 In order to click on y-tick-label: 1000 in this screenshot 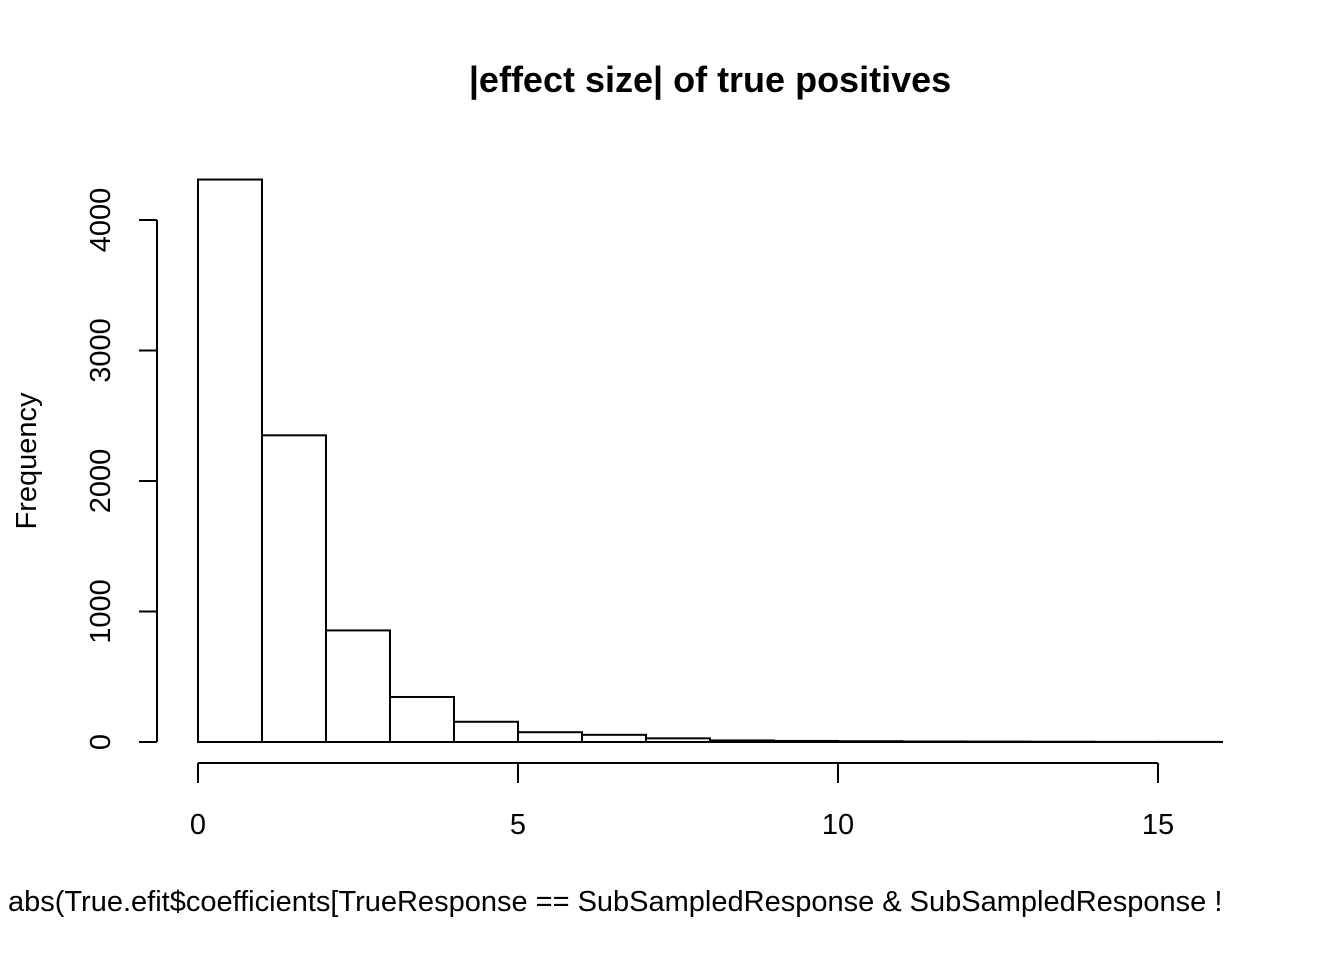, I will do `click(101, 611)`.